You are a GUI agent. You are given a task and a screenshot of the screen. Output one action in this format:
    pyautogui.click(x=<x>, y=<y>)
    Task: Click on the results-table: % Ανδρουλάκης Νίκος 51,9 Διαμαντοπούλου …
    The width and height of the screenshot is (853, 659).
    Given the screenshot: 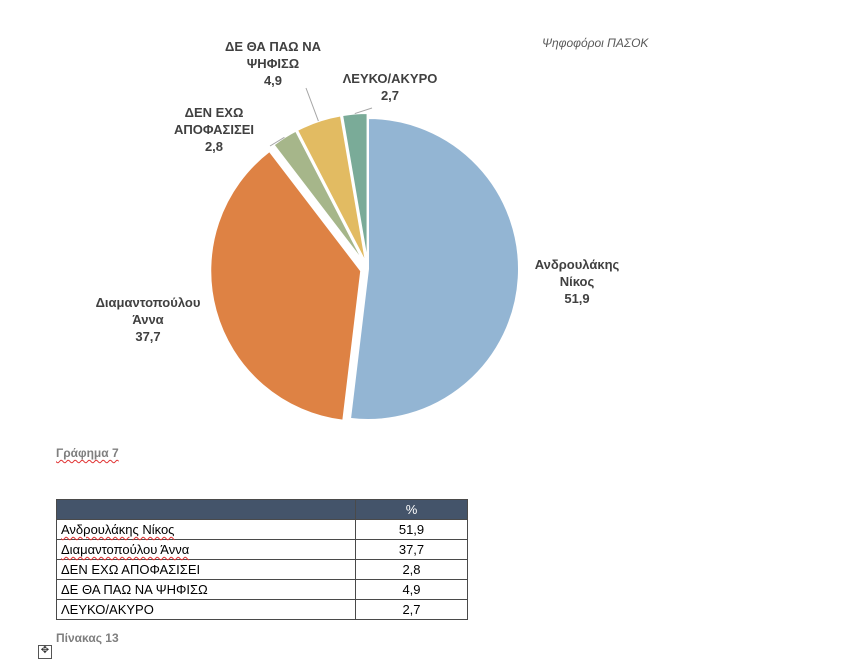 What is the action you would take?
    pyautogui.click(x=262, y=559)
    